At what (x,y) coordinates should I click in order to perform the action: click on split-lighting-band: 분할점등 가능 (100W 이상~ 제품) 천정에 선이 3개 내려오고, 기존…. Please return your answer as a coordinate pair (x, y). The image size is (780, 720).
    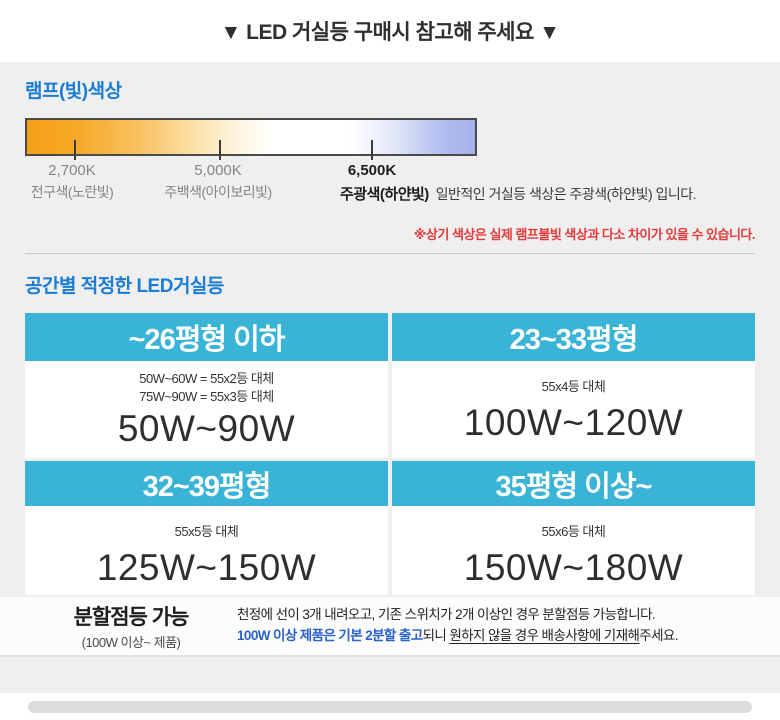
    Looking at the image, I should click on (390, 627).